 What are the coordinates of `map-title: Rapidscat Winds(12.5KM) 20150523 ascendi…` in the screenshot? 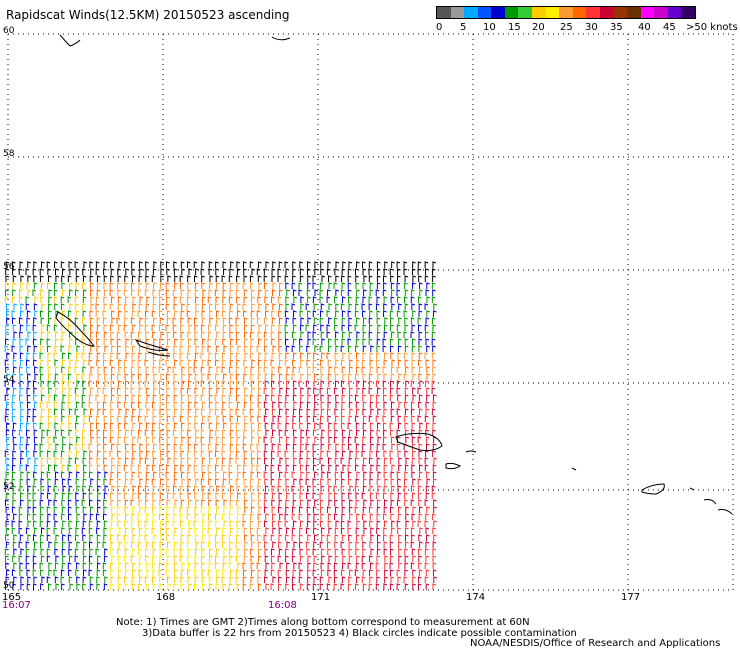 It's located at (148, 15).